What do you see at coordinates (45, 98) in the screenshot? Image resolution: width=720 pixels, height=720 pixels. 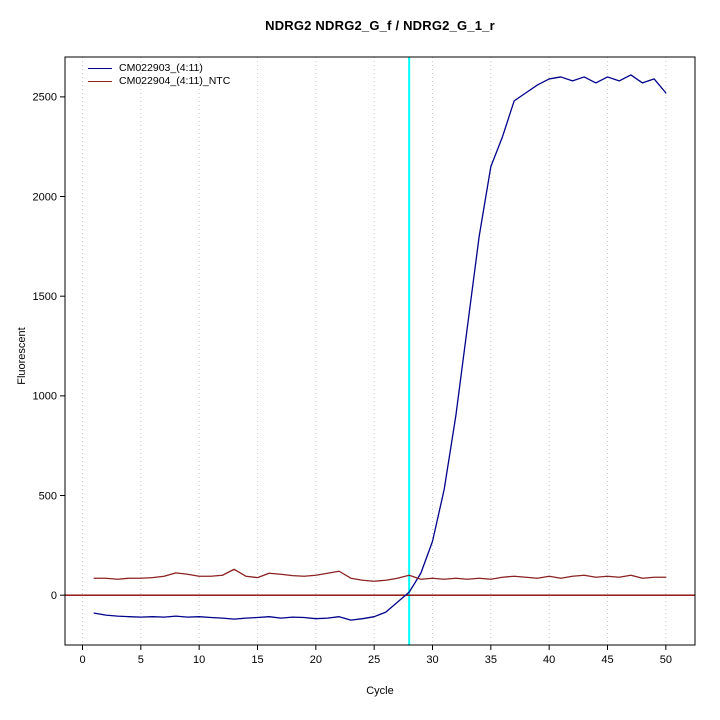 I see `y-tick-label: 2500` at bounding box center [45, 98].